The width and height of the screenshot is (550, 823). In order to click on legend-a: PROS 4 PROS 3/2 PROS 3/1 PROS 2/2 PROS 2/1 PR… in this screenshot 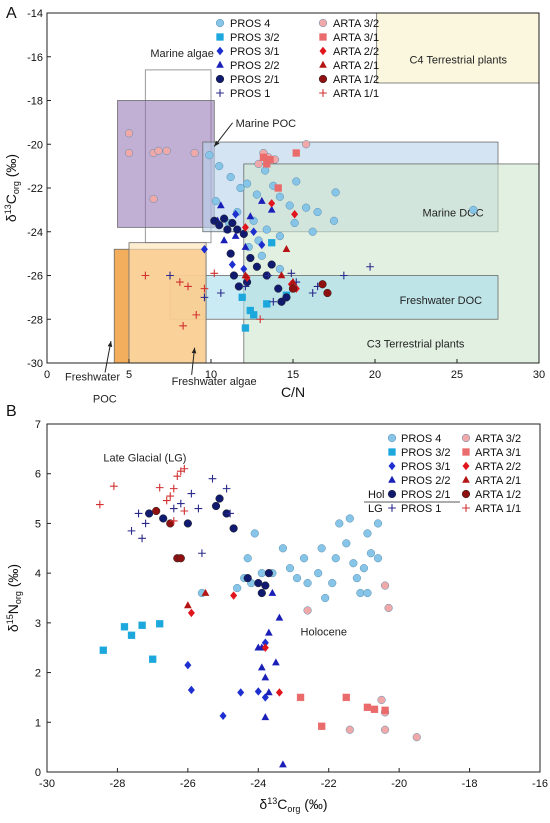, I will do `click(297, 59)`.